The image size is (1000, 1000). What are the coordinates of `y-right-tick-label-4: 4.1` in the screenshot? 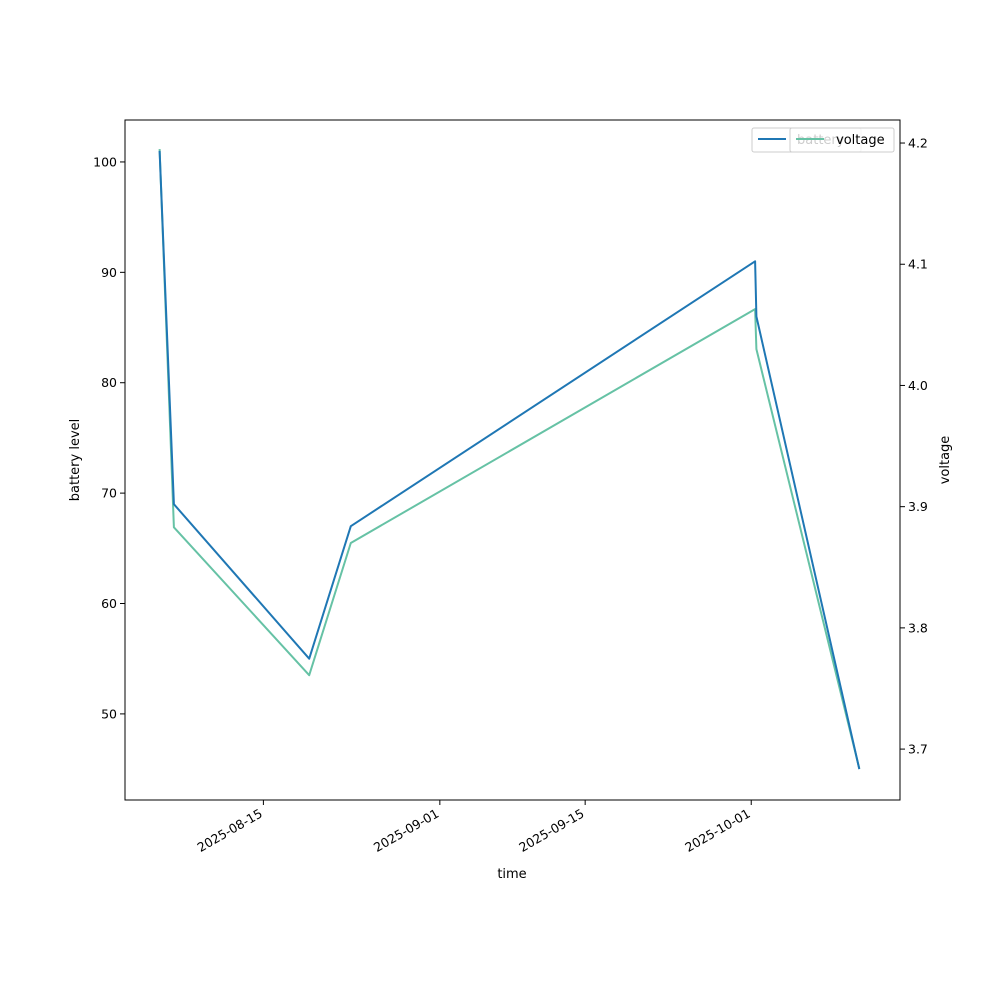 It's located at (918, 264).